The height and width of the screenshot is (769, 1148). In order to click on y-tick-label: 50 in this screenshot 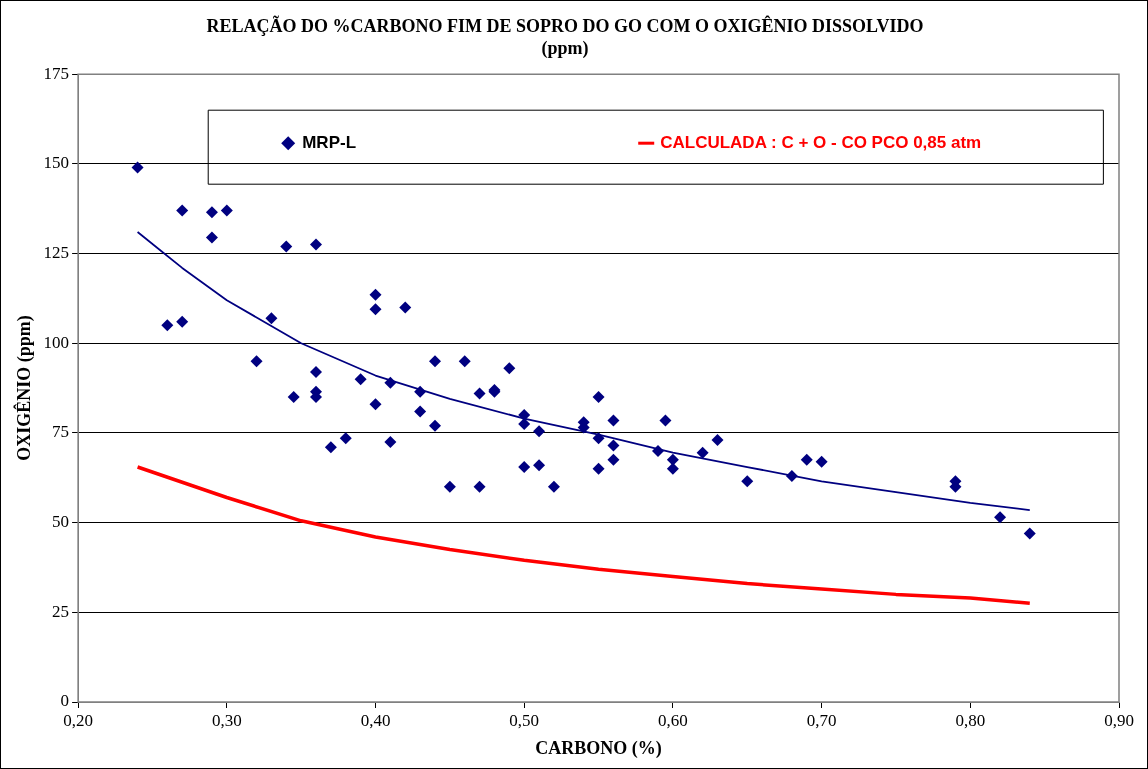, I will do `click(61, 522)`.